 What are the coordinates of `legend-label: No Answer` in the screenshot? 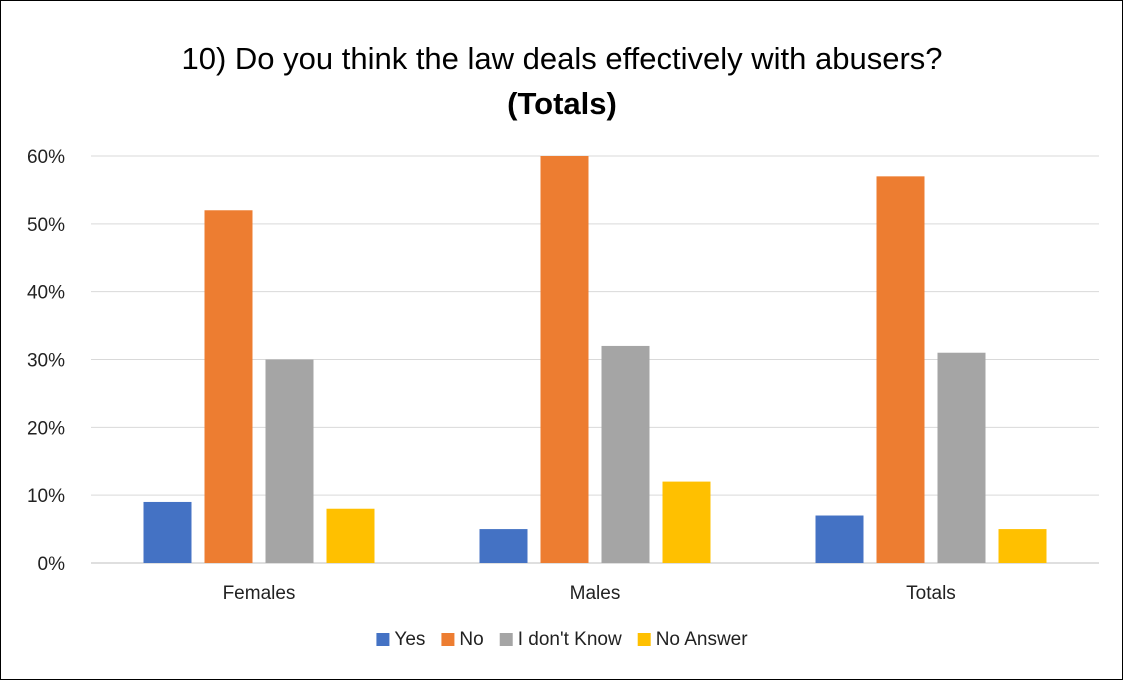 It's located at (702, 639).